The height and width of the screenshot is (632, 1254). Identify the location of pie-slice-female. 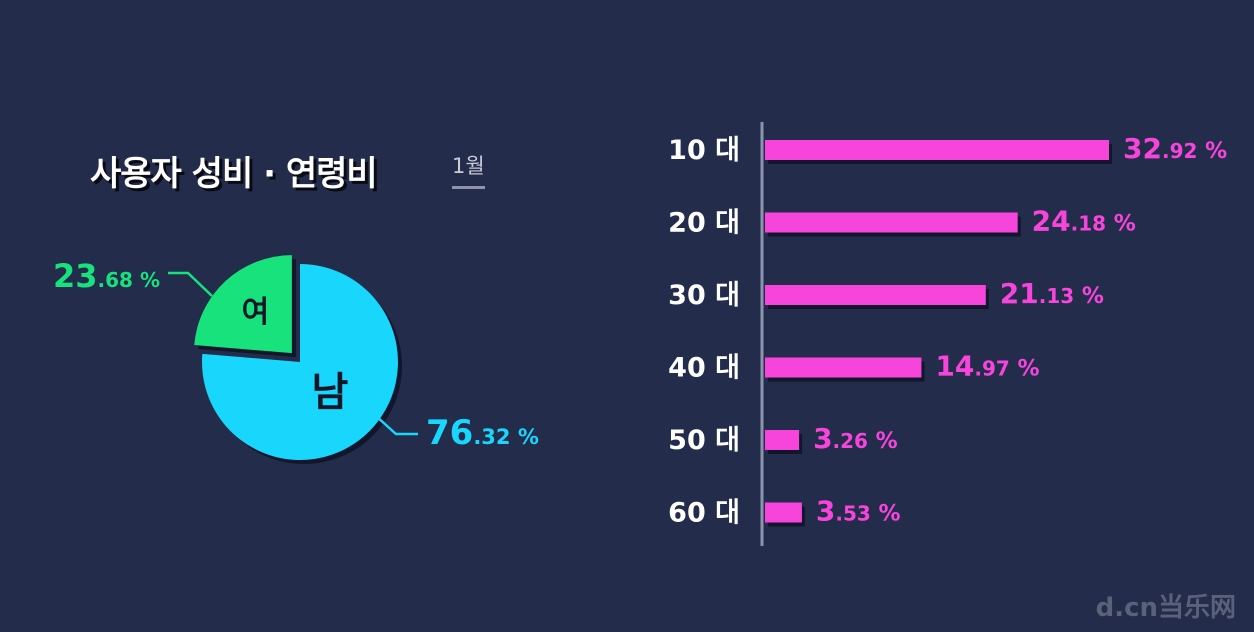
(243, 304).